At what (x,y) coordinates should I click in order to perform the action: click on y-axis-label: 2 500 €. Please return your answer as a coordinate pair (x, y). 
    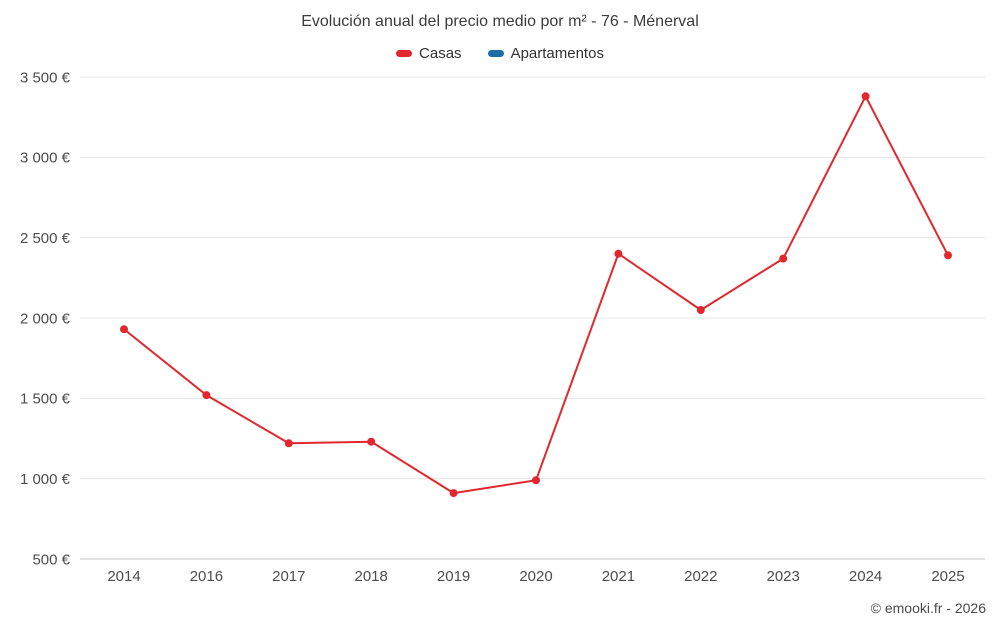
    Looking at the image, I should click on (45, 238).